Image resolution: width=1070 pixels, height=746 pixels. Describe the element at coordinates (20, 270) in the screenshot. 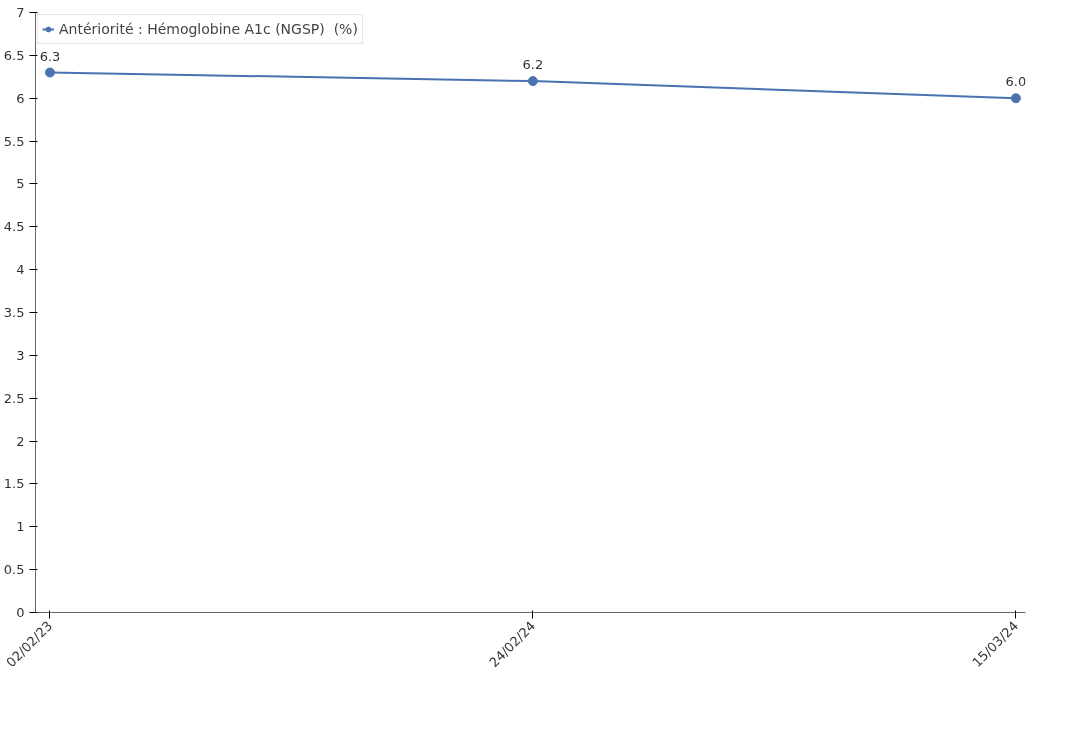

I see `y-tick-label: 4` at that location.